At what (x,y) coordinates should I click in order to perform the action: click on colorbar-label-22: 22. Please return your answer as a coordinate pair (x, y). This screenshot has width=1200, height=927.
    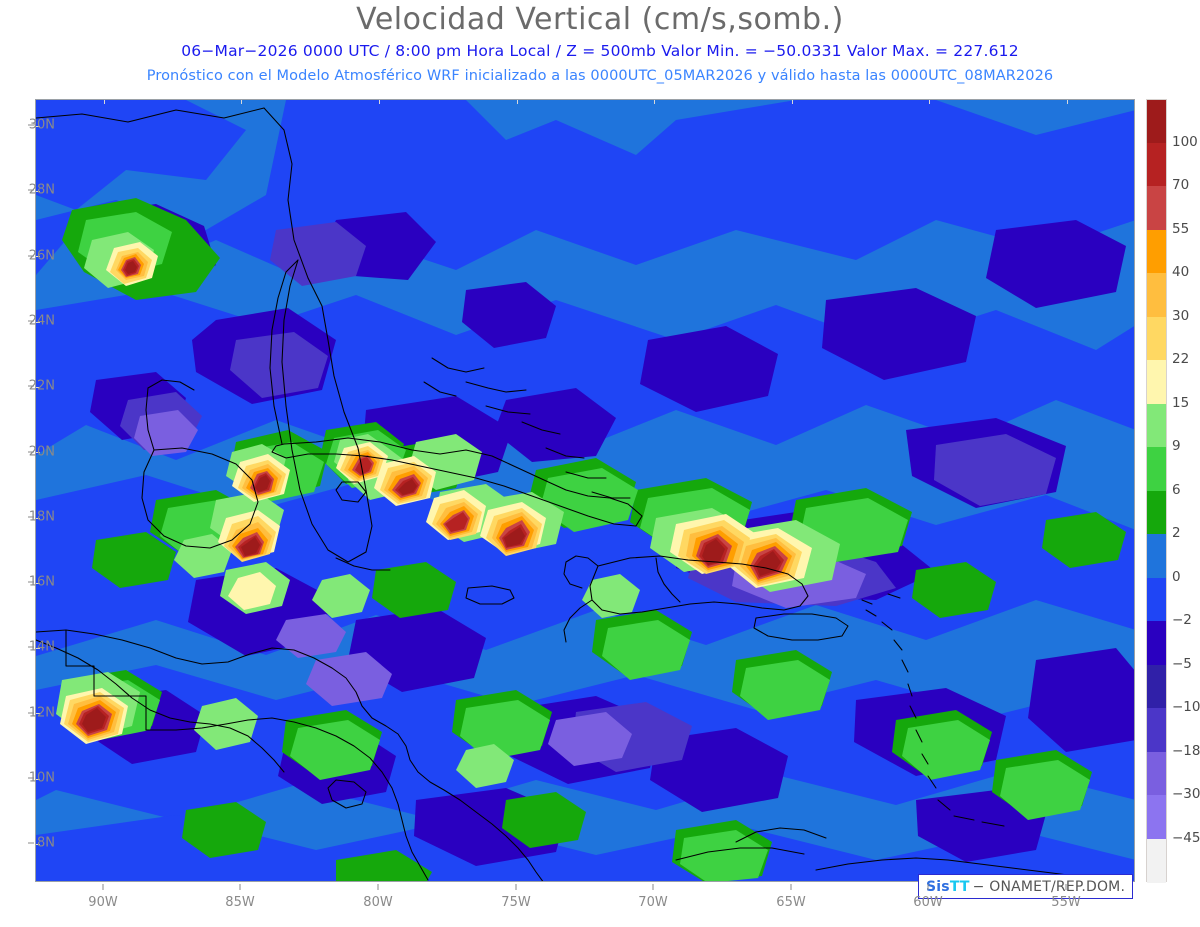
    Looking at the image, I should click on (1181, 359).